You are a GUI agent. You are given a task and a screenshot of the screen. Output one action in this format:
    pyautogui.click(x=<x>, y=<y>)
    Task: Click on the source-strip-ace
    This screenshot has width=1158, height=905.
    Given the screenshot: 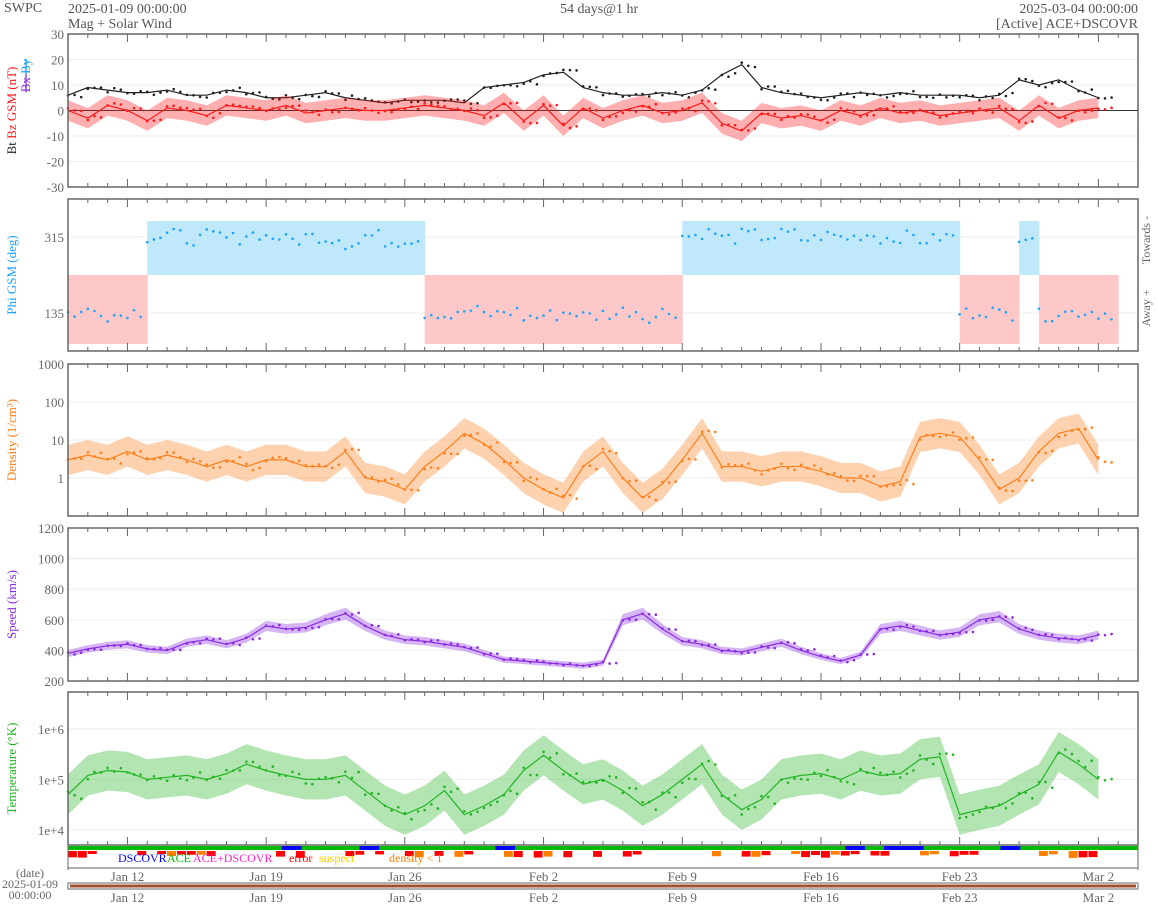 What is the action you would take?
    pyautogui.click(x=603, y=848)
    